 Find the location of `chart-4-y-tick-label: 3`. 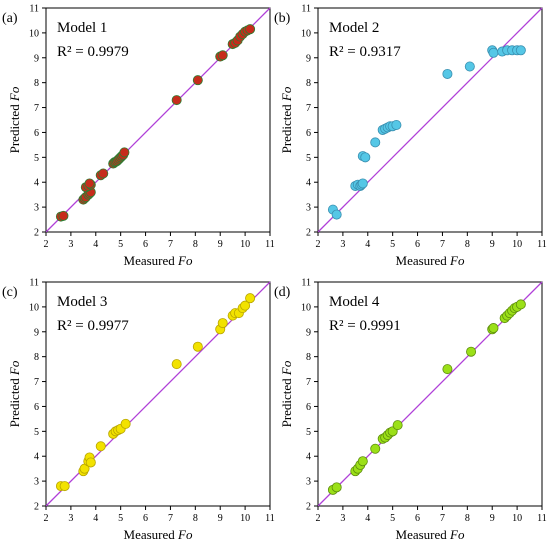

chart-4-y-tick-label: 3 is located at coordinates (308, 482).